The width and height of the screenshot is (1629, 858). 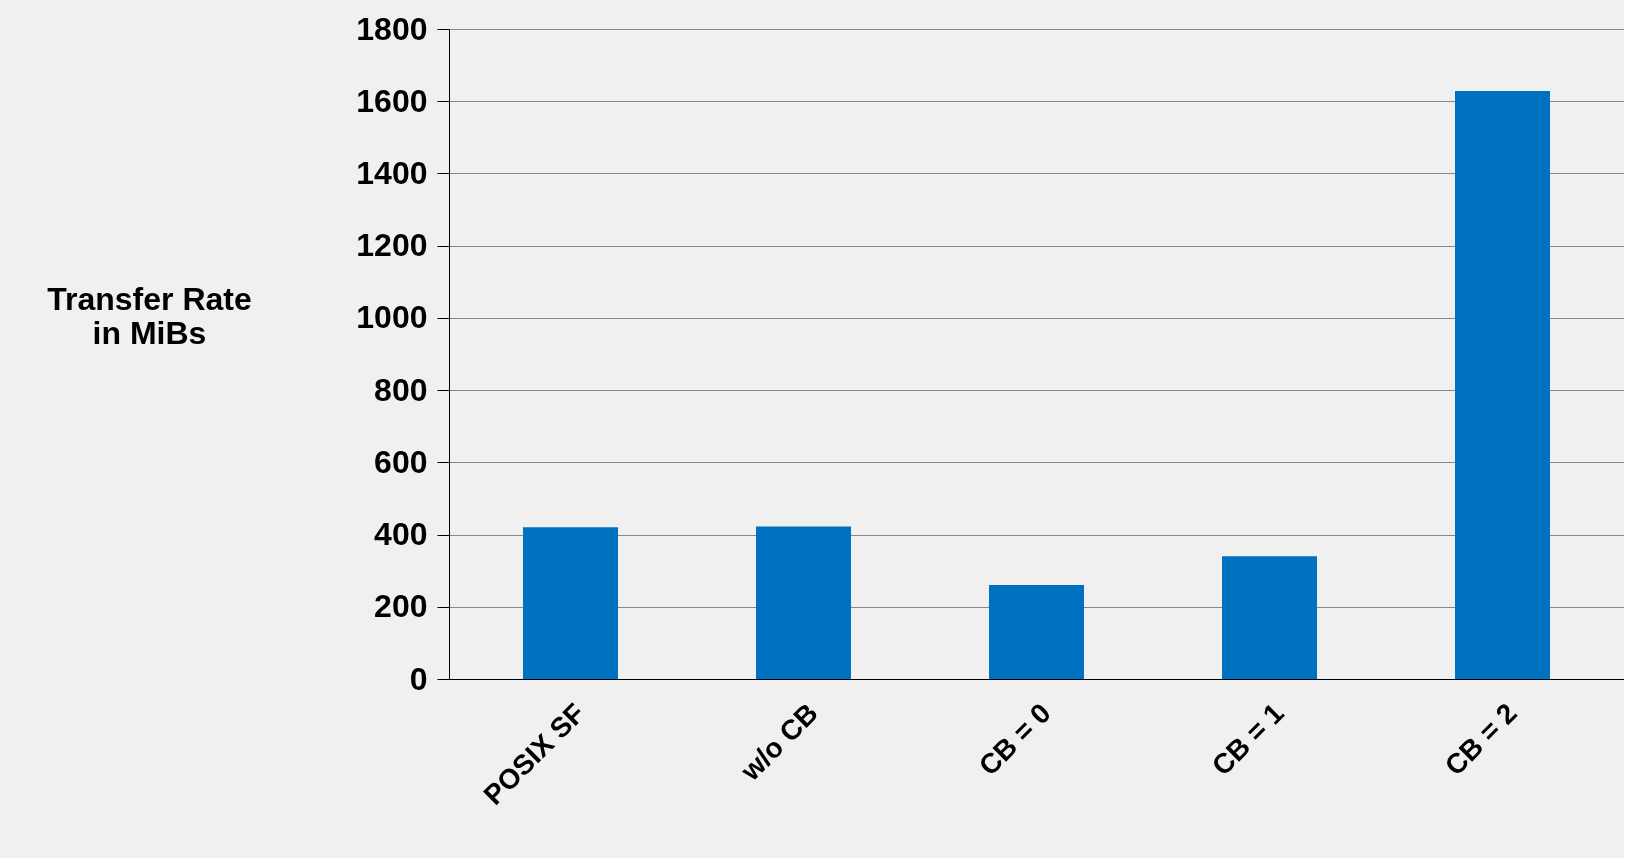 What do you see at coordinates (392, 100) in the screenshot?
I see `y-tick-label: 1600` at bounding box center [392, 100].